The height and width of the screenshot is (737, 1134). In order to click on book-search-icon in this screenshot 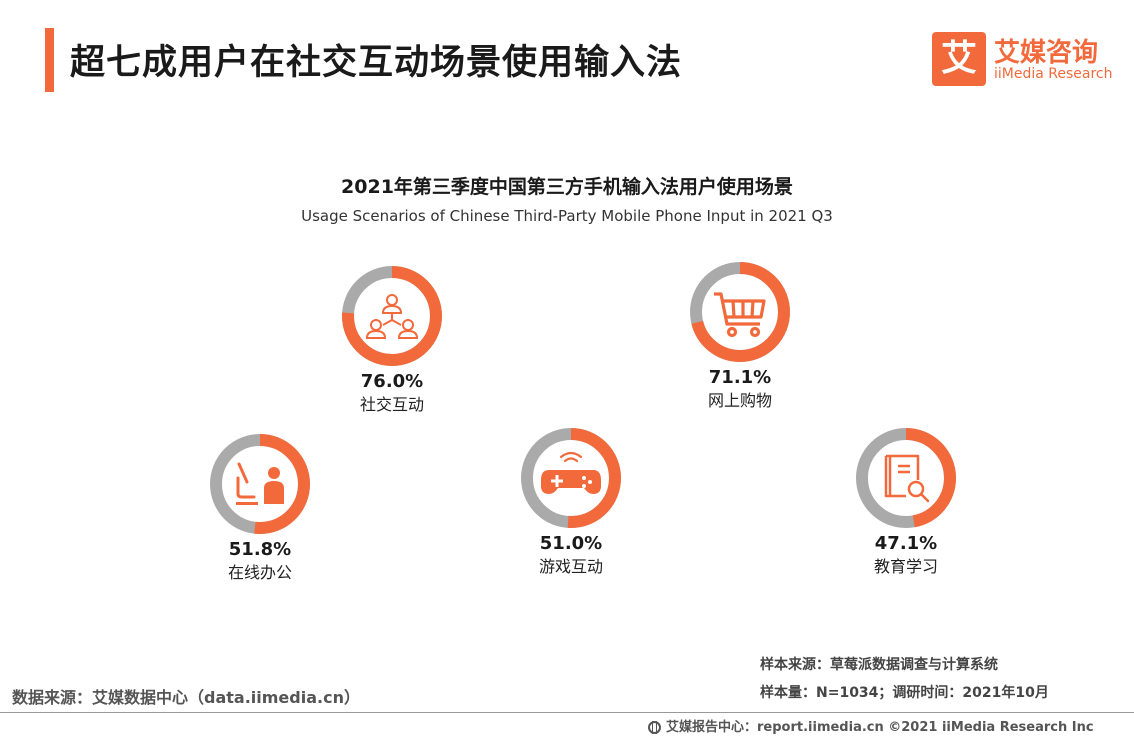, I will do `click(907, 478)`.